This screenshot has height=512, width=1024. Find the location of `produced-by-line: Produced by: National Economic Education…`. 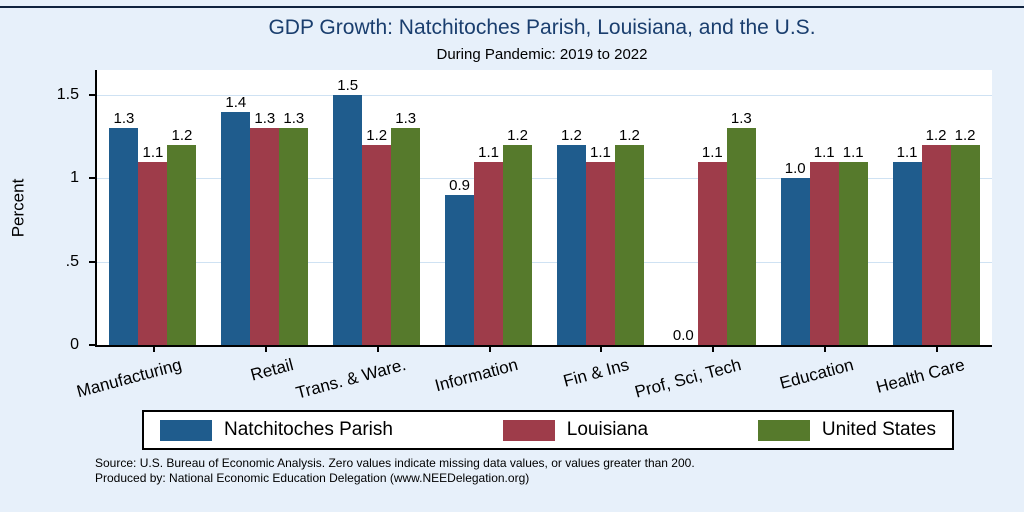

produced-by-line: Produced by: National Economic Education… is located at coordinates (312, 478).